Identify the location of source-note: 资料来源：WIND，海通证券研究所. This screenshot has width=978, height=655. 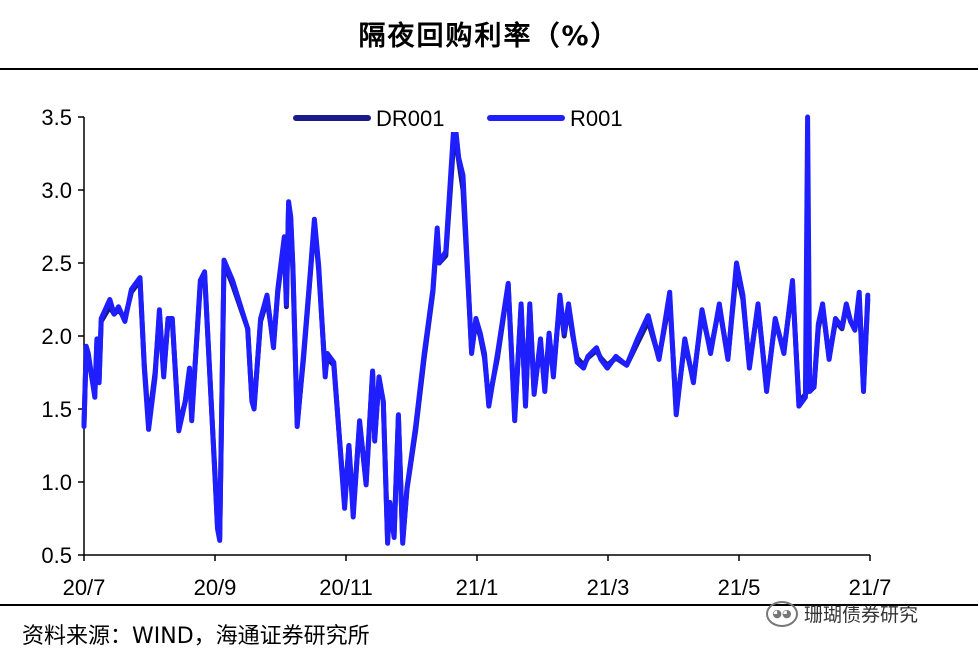
(196, 636).